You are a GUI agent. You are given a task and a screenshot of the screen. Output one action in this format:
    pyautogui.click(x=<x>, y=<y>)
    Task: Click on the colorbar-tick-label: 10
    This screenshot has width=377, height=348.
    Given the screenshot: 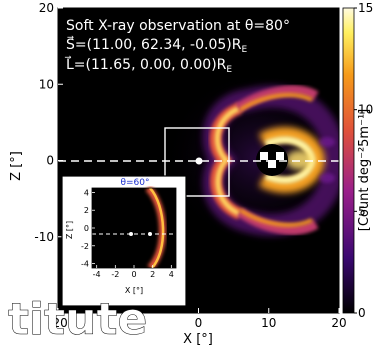 What is the action you would take?
    pyautogui.click(x=365, y=110)
    